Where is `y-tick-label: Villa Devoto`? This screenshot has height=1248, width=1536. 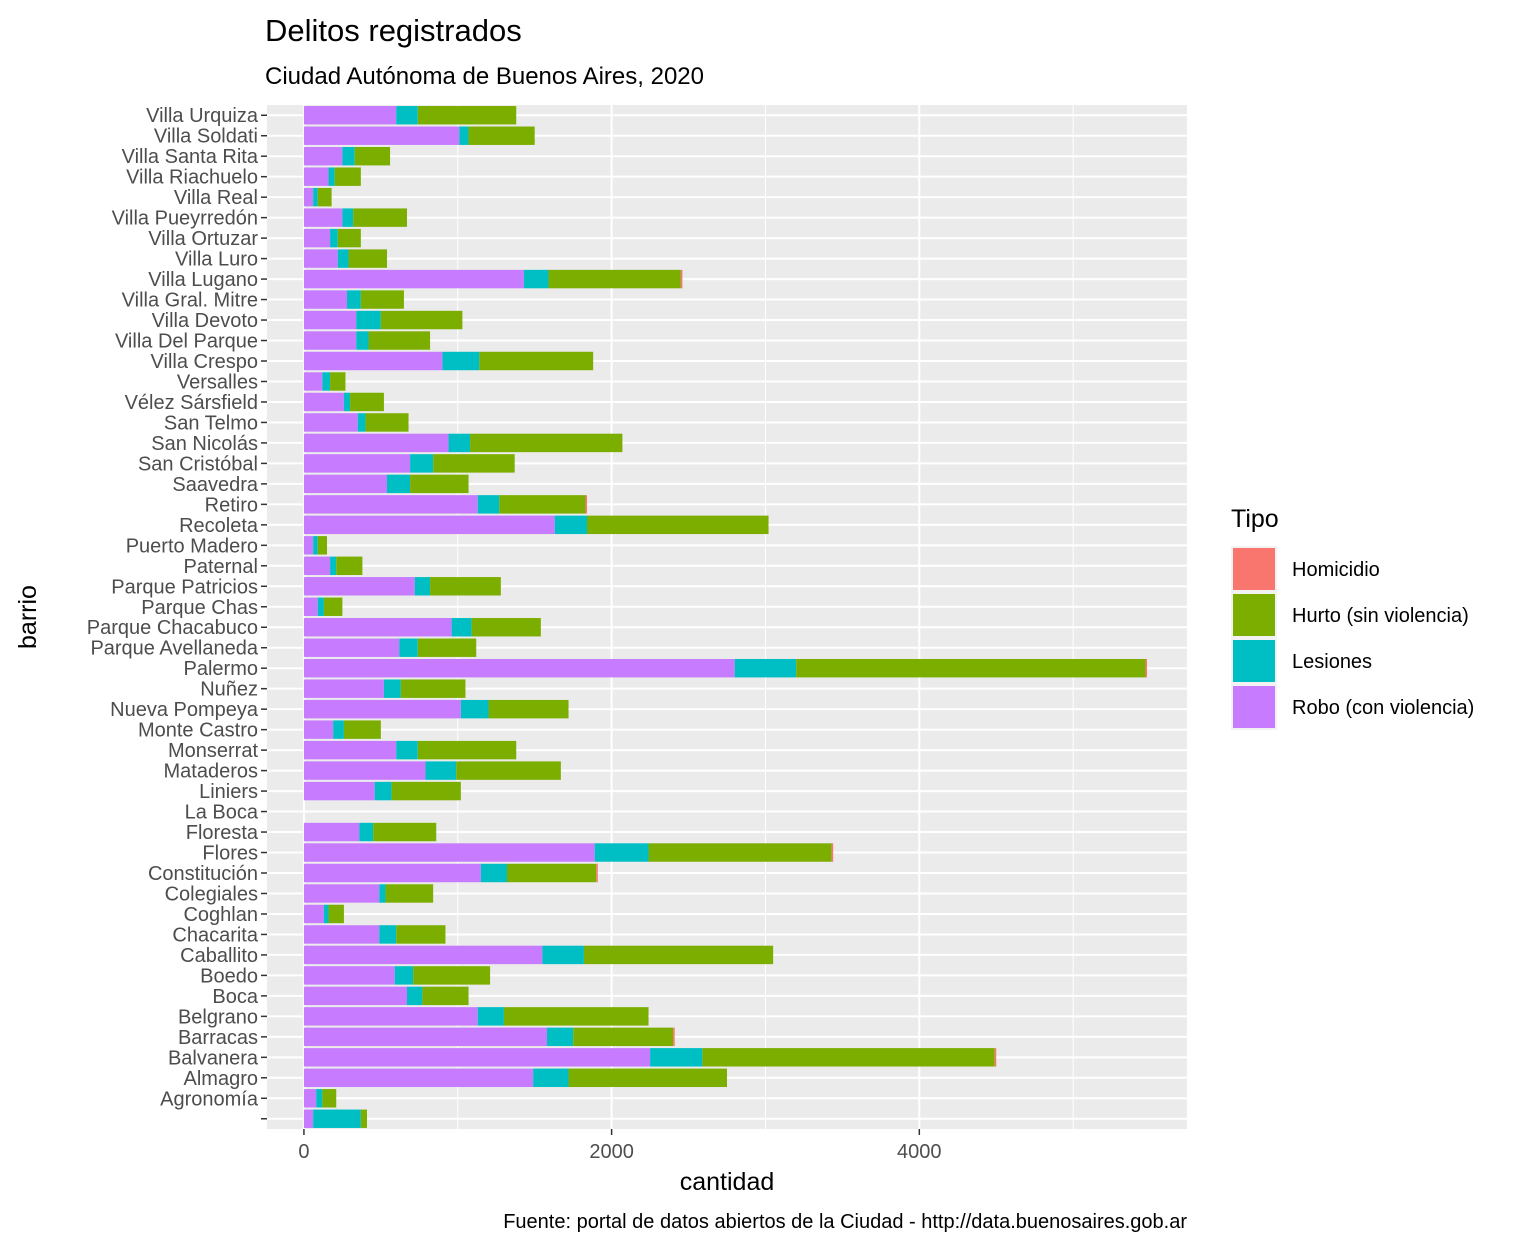 y-tick-label: Villa Devoto is located at coordinates (205, 321).